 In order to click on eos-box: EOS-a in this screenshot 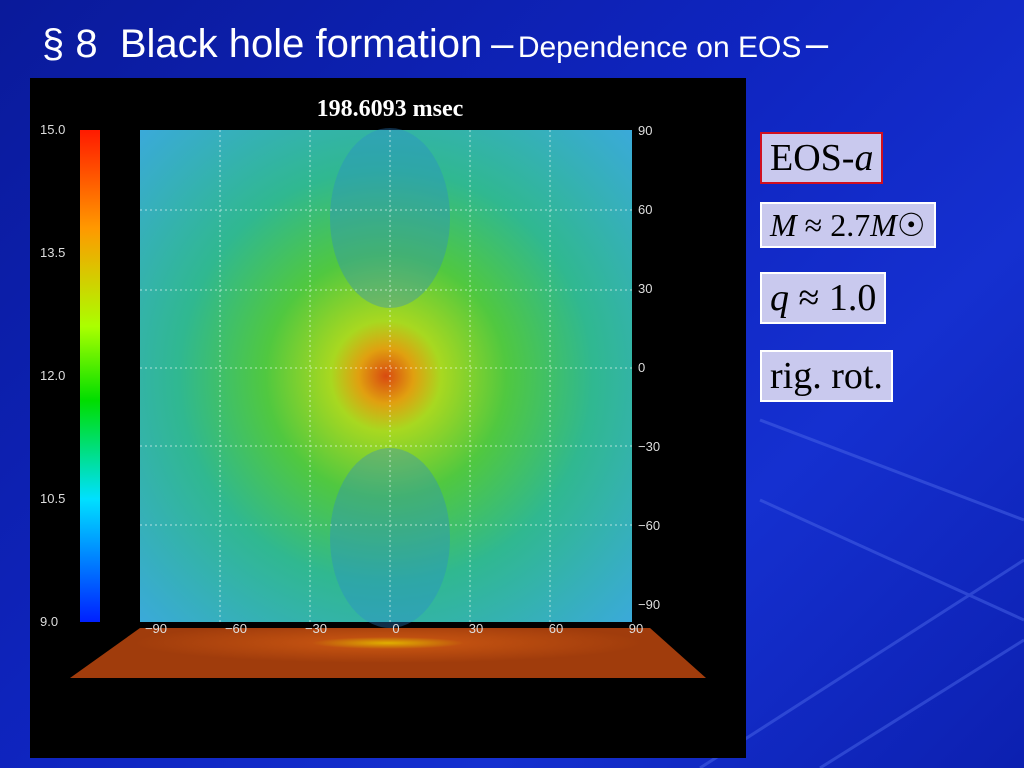, I will do `click(822, 158)`.